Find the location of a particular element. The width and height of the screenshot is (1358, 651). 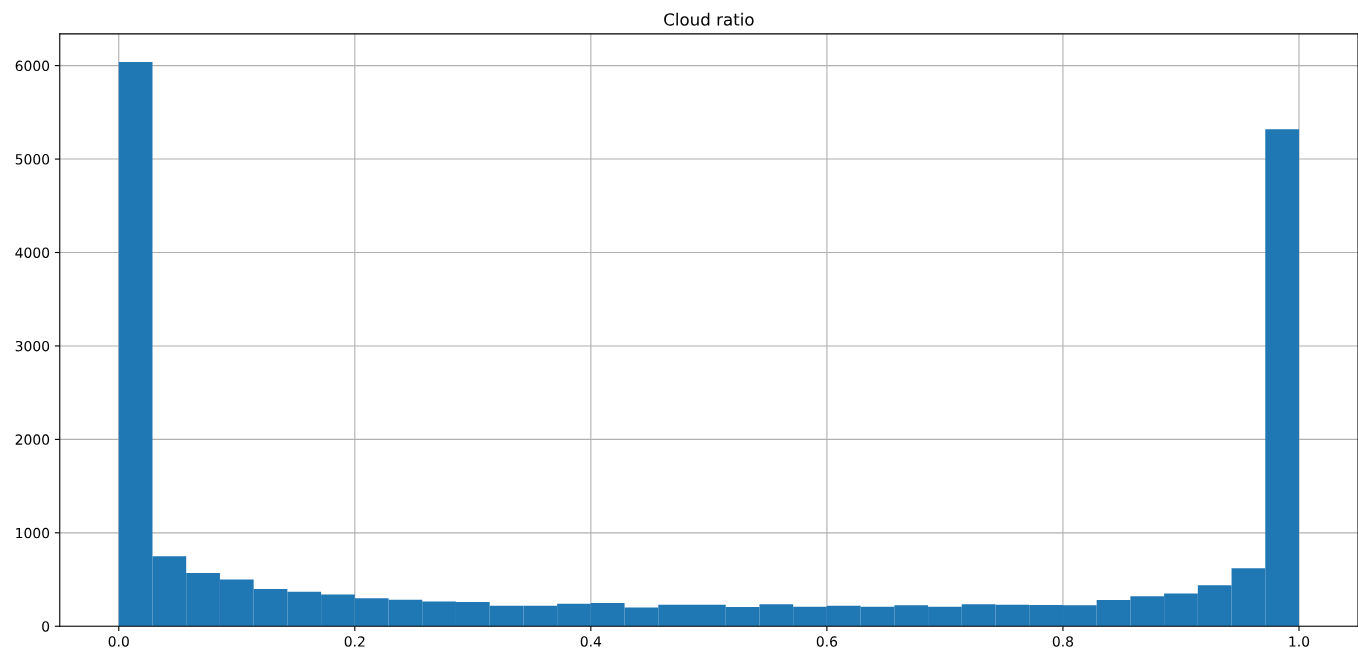

y-tick-label: 6000 is located at coordinates (32, 66).